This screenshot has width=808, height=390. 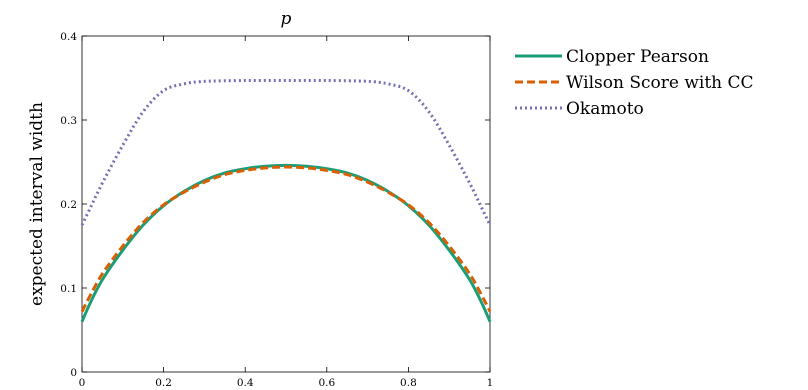 What do you see at coordinates (637, 57) in the screenshot?
I see `legend-label-1: Clopper Pearson` at bounding box center [637, 57].